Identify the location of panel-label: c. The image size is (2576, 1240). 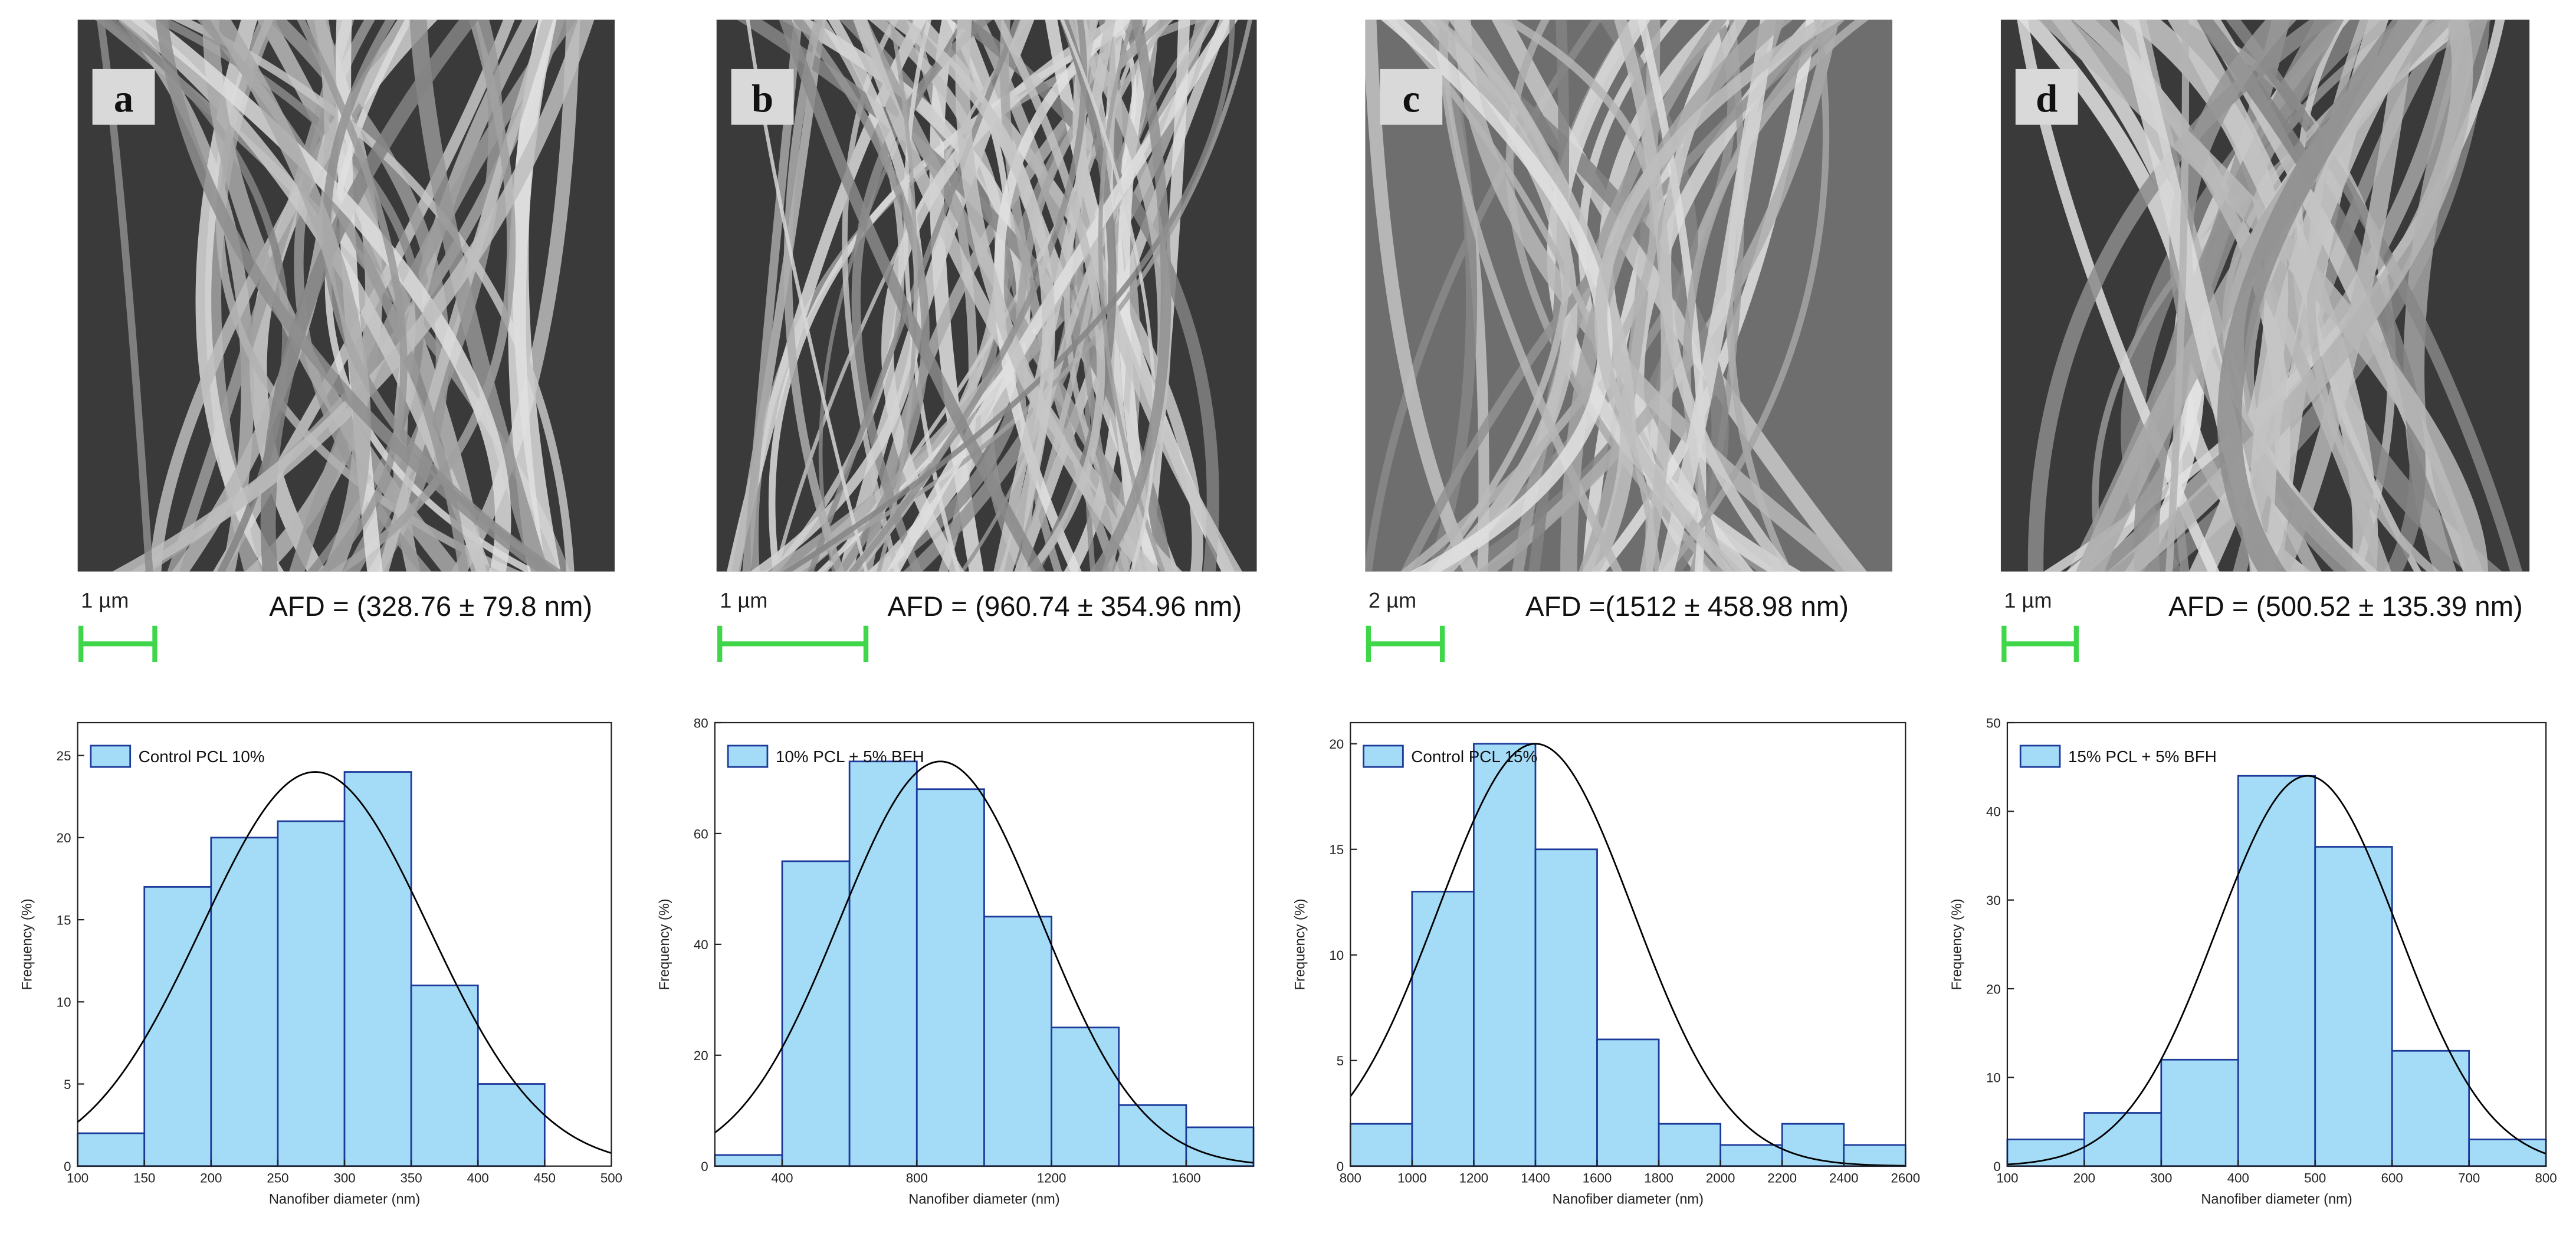
(1411, 98).